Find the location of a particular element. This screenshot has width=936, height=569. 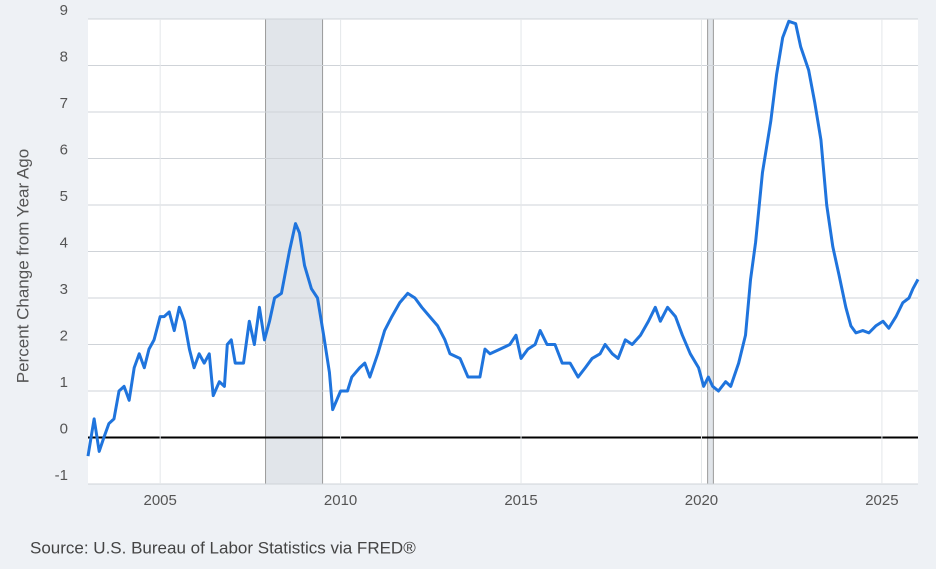

x-tick-label: 2015 is located at coordinates (520, 500).